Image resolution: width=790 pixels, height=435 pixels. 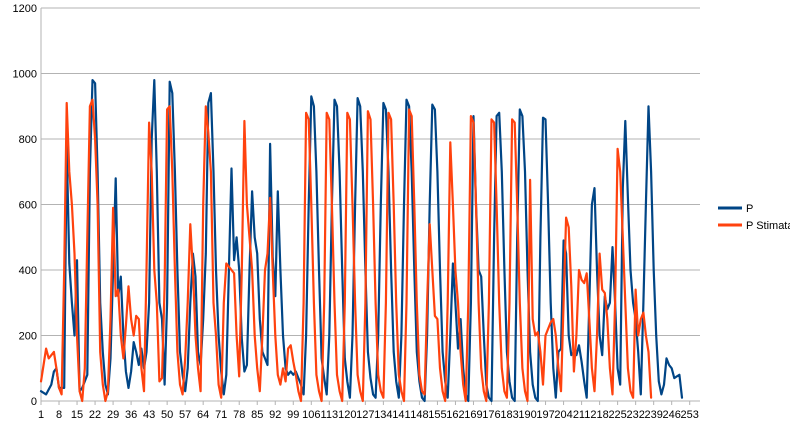 I want to click on legend: P P Stimata, so click(x=754, y=217).